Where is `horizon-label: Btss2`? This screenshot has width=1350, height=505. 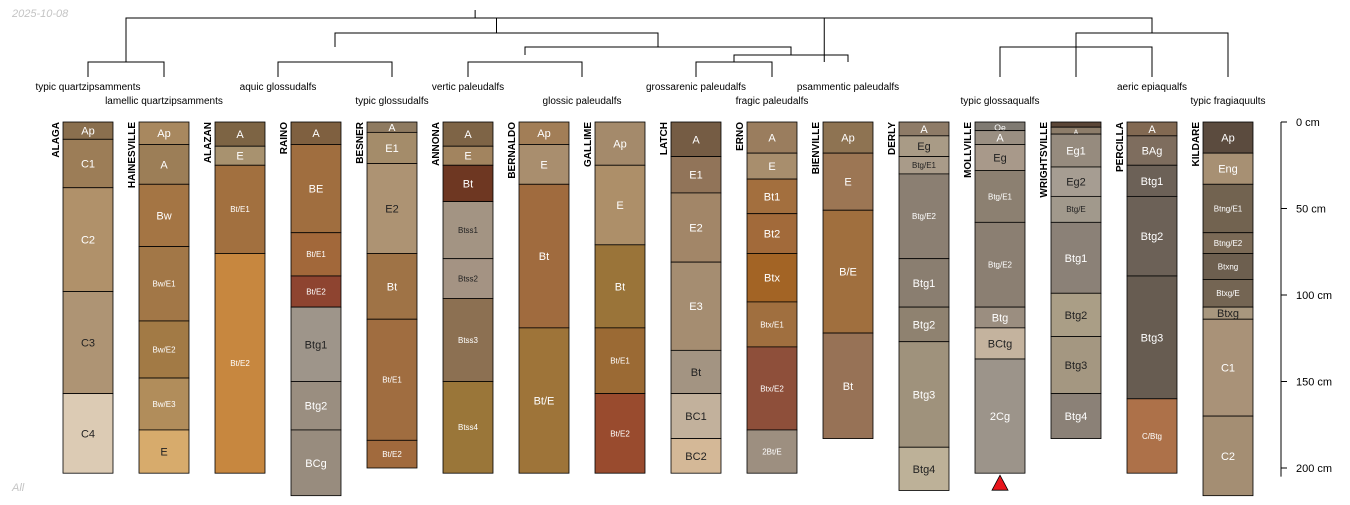
horizon-label: Btss2 is located at coordinates (468, 278).